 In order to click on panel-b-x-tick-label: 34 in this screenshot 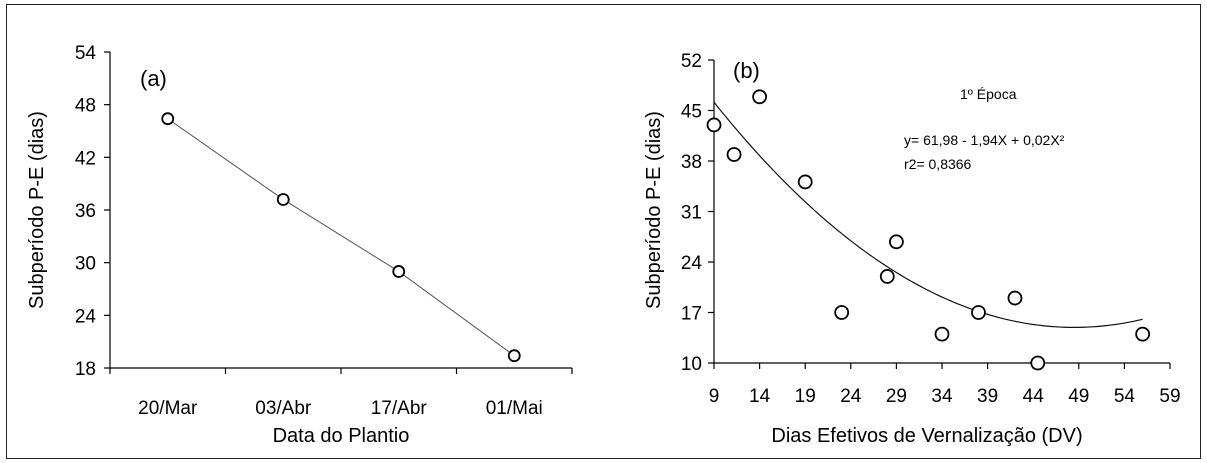, I will do `click(942, 396)`.